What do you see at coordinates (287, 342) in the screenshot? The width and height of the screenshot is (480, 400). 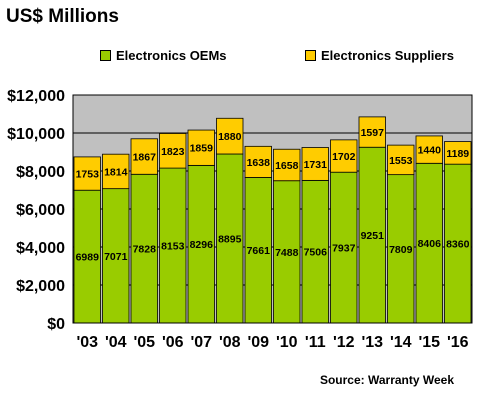 I see `x-tick-label: '10` at bounding box center [287, 342].